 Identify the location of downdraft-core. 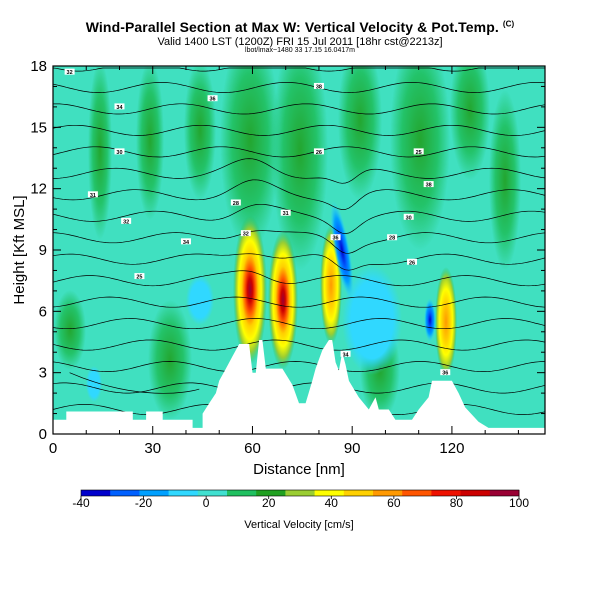
(342, 250).